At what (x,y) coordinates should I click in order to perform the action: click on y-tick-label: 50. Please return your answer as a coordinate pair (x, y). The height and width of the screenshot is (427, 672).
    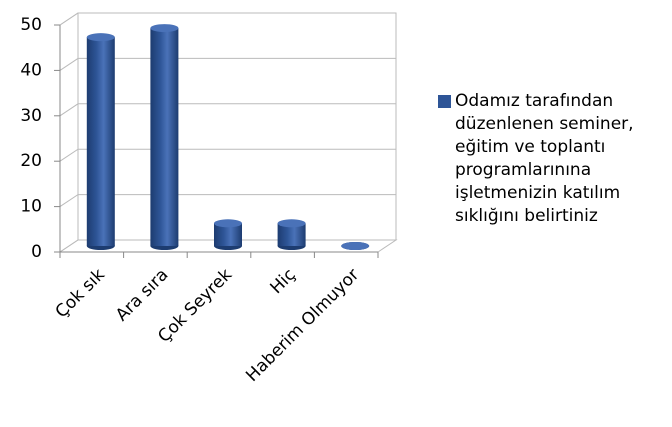
    Looking at the image, I should click on (31, 25).